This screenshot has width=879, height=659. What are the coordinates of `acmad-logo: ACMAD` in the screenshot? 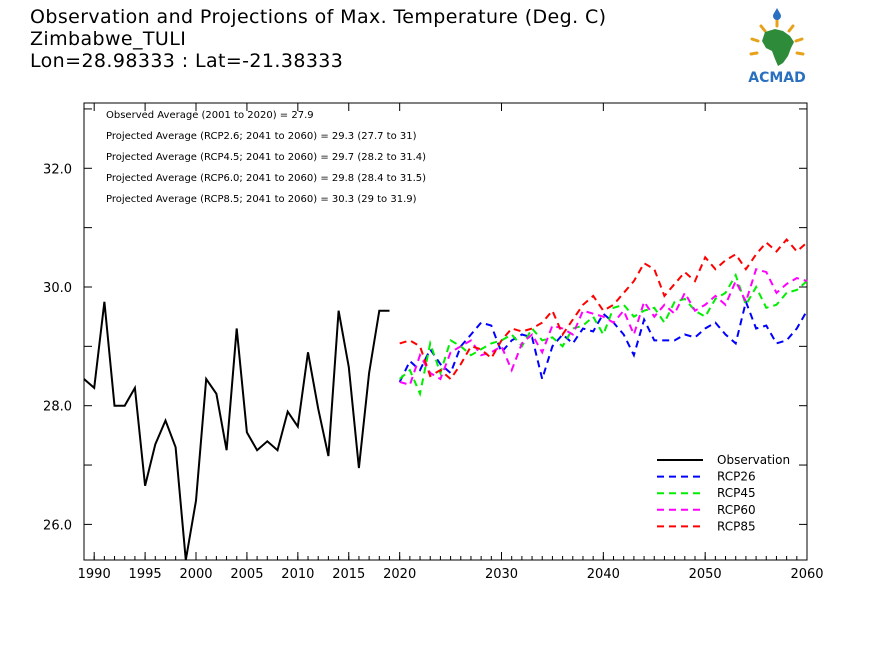 It's located at (777, 46).